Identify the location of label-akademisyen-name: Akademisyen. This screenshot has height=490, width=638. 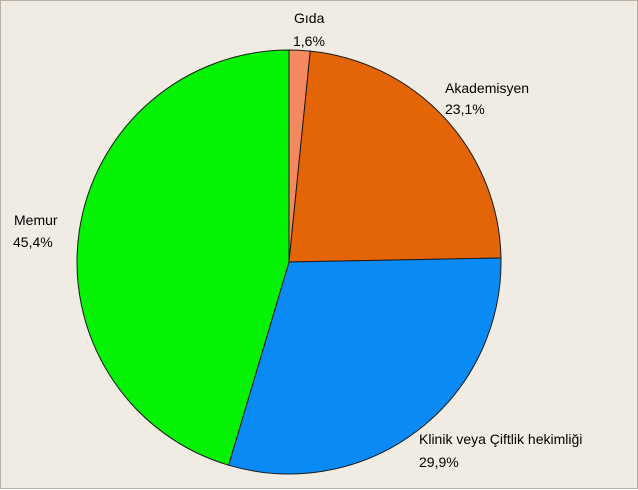
(487, 88).